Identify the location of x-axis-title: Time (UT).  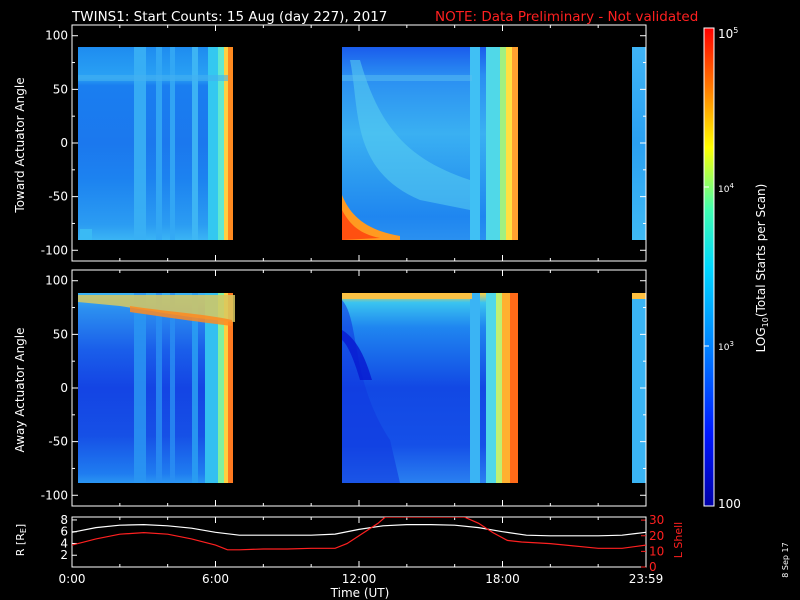
(360, 593).